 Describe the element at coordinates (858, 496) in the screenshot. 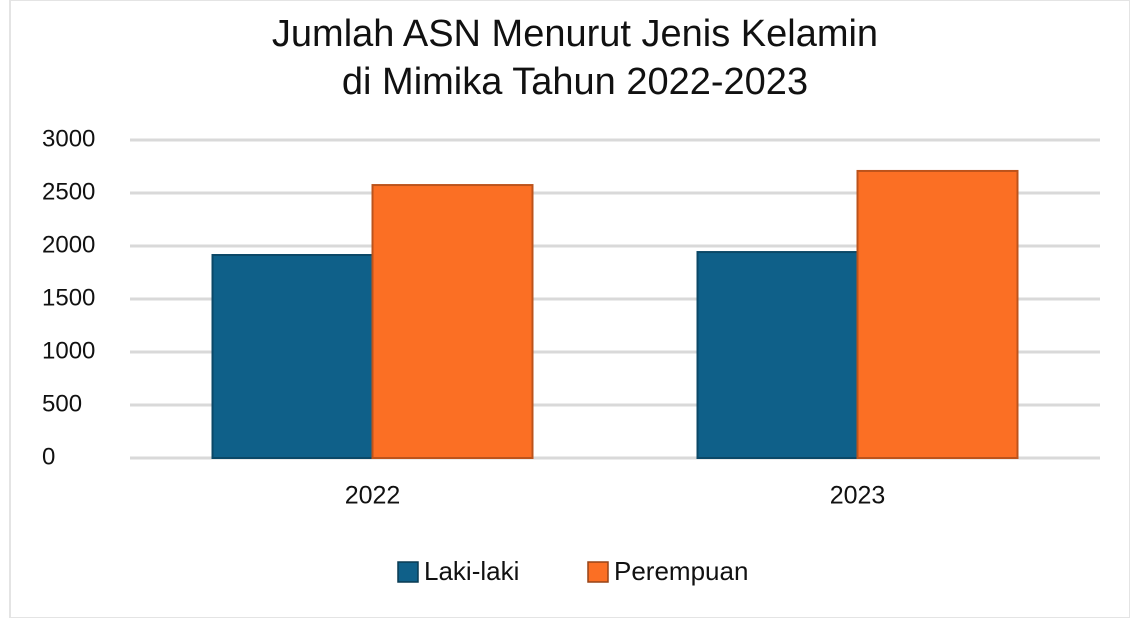

I see `x-tick-label: 2023` at that location.